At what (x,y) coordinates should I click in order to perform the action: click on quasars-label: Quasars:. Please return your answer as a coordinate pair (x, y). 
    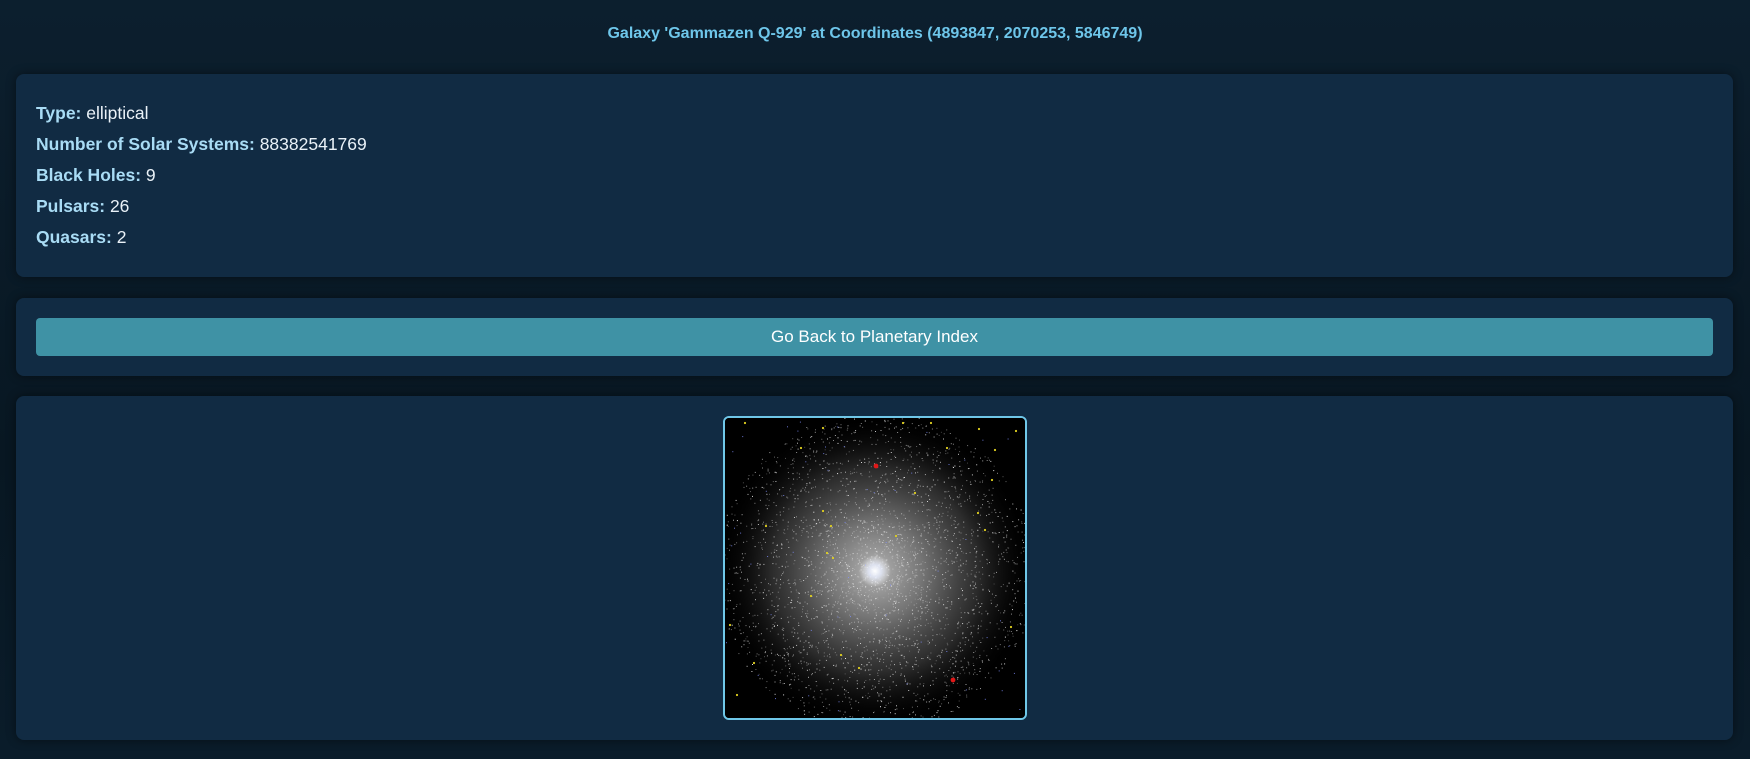
    Looking at the image, I should click on (74, 237).